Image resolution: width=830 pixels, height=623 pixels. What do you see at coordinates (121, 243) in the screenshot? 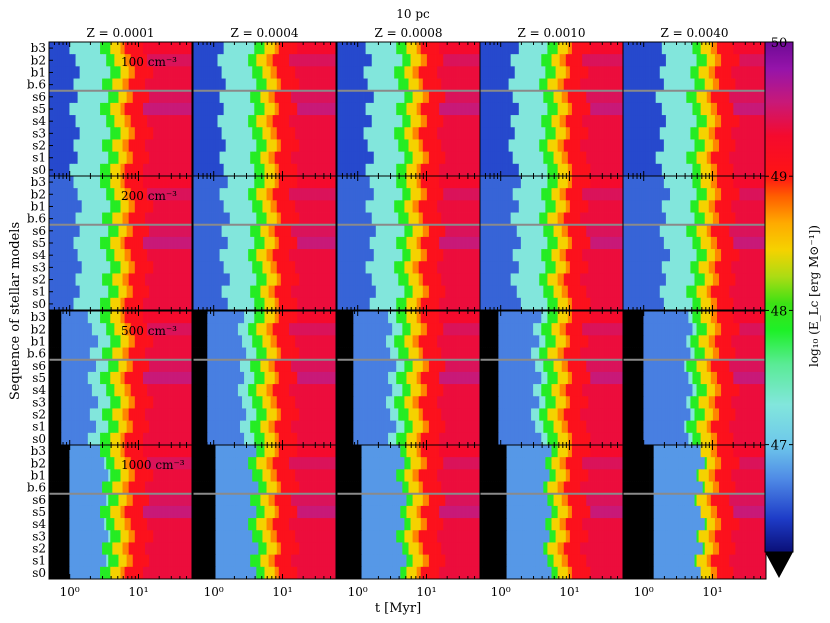
I see `panel-d1-z0` at bounding box center [121, 243].